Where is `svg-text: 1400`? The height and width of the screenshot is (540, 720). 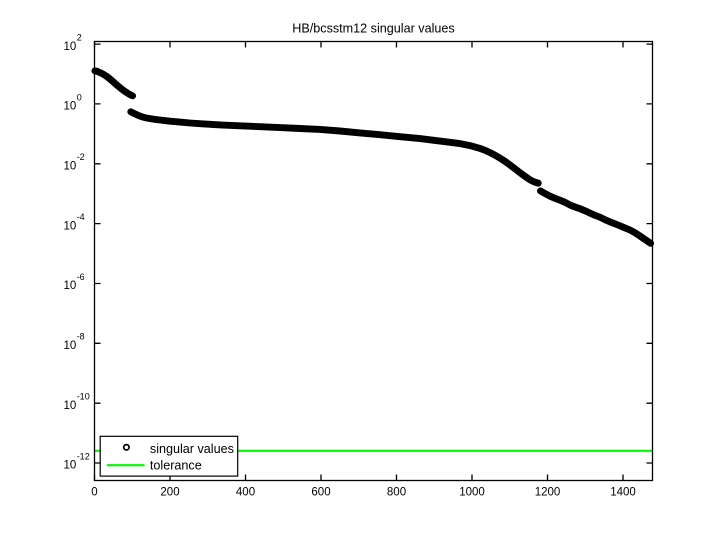 svg-text: 1400 is located at coordinates (623, 493).